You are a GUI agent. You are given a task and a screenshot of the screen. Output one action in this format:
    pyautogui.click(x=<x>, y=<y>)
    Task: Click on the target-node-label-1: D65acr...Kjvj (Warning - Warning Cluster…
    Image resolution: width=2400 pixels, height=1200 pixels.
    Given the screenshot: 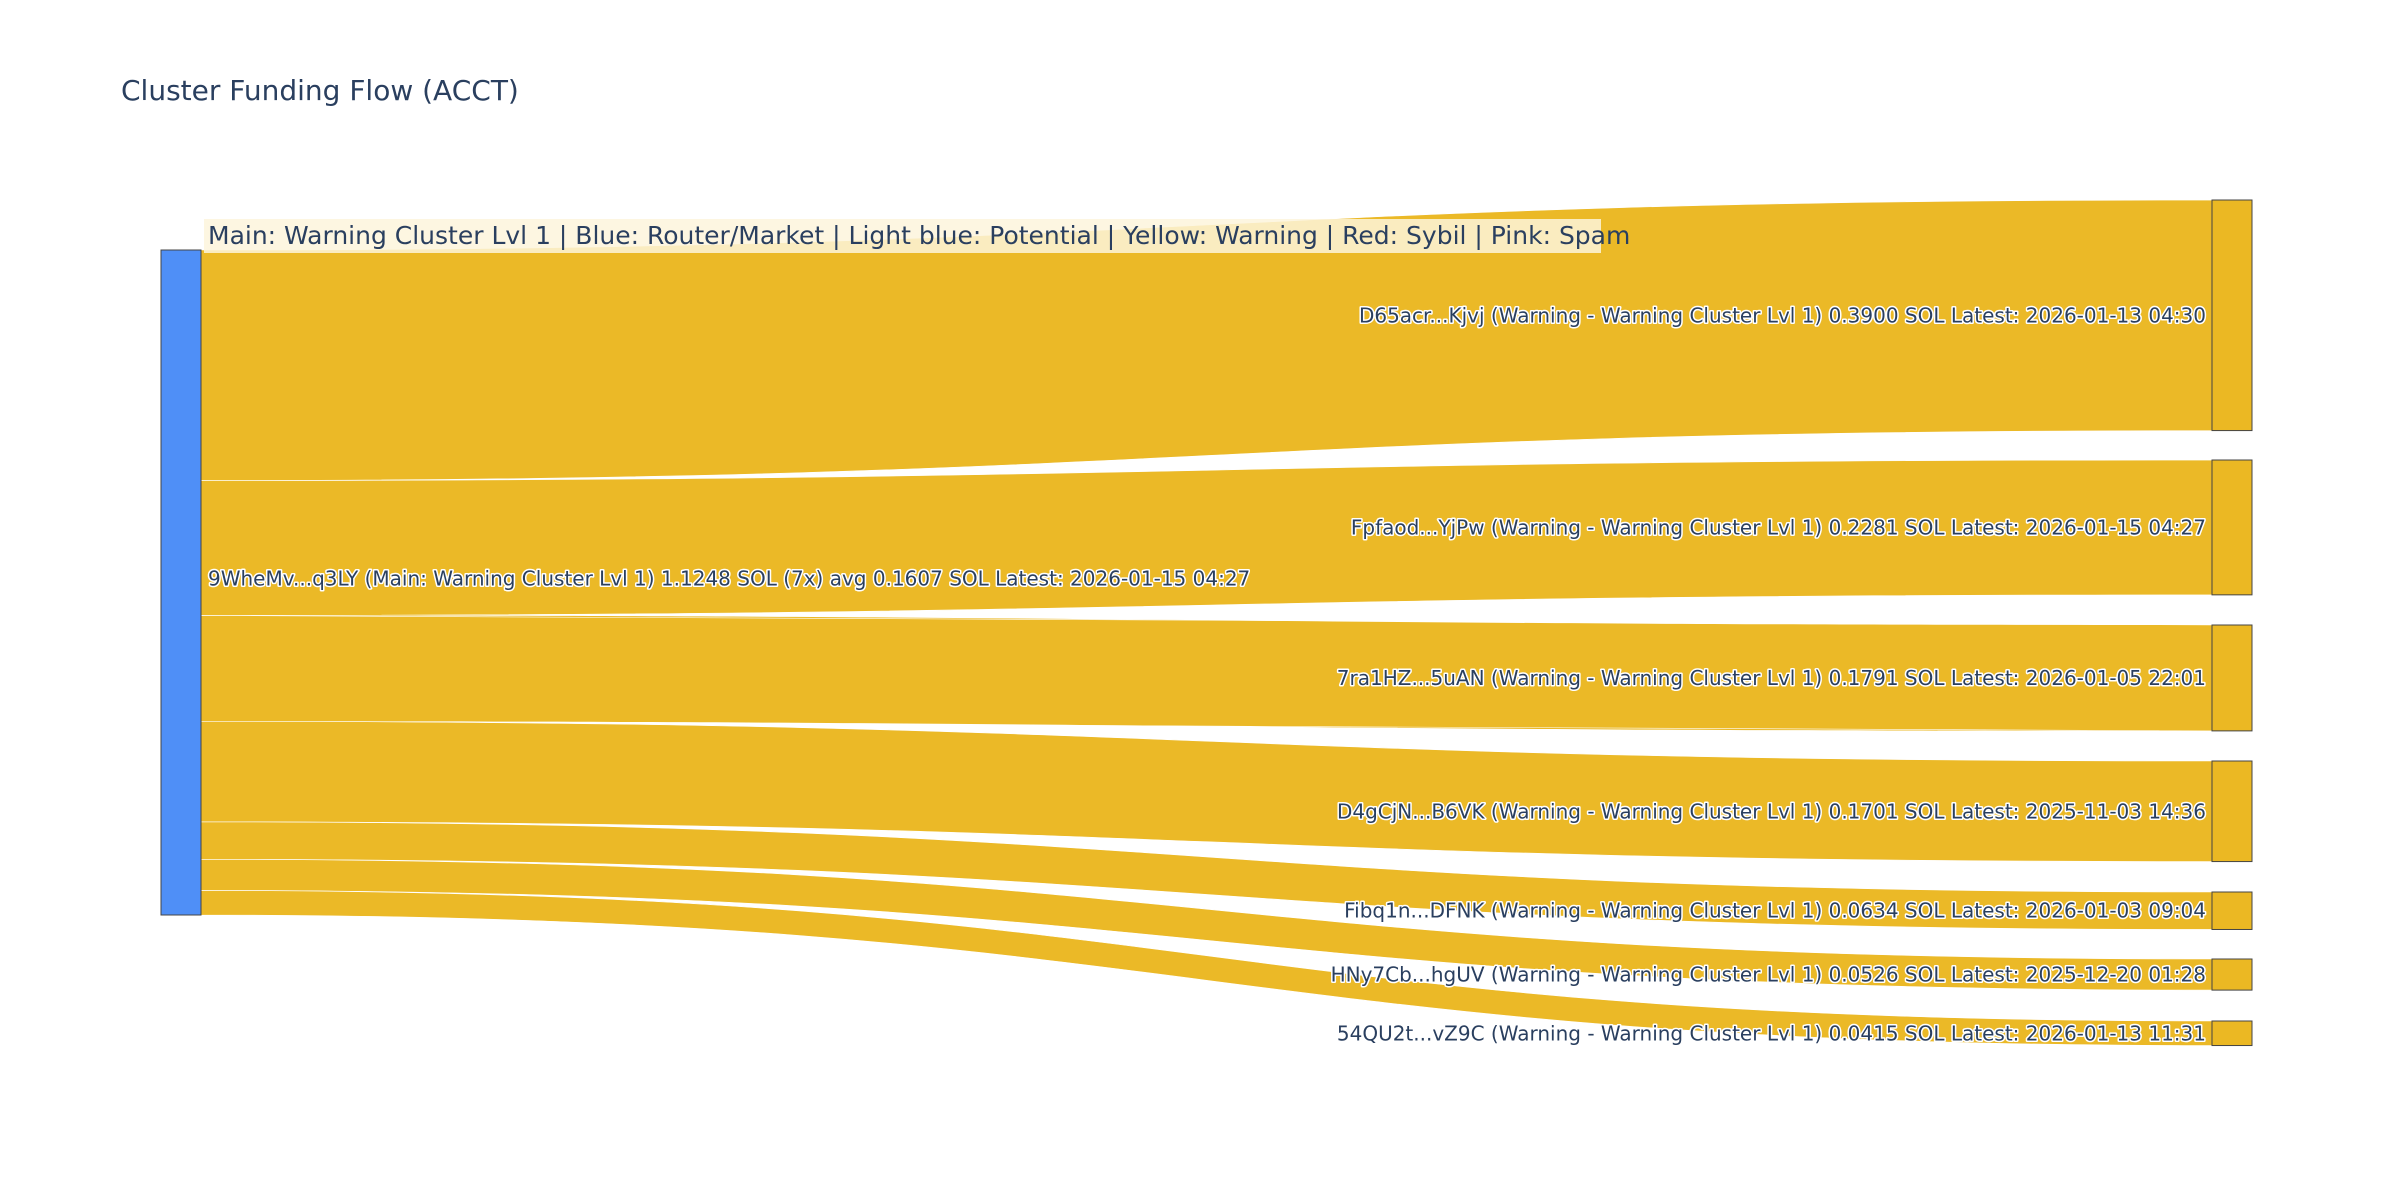 What is the action you would take?
    pyautogui.click(x=1782, y=315)
    